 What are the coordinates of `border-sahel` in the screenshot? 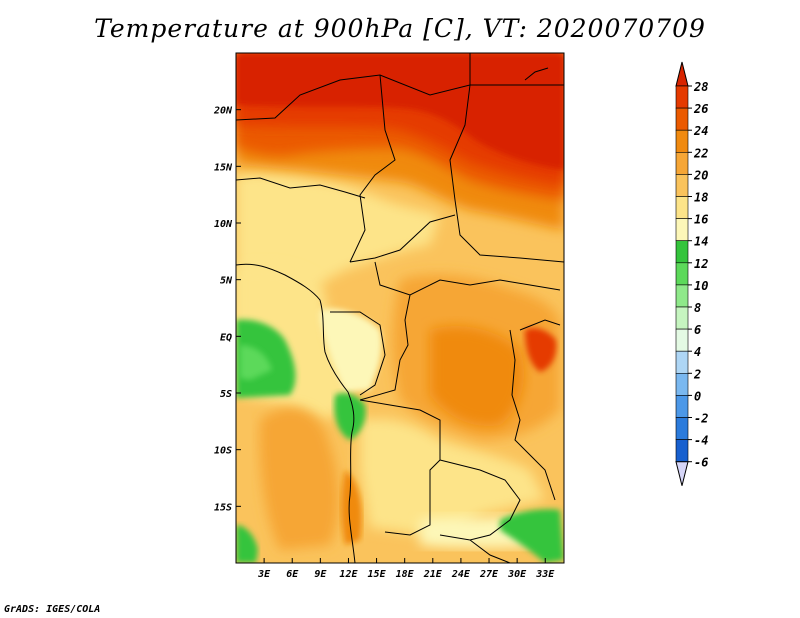 It's located at (301, 188).